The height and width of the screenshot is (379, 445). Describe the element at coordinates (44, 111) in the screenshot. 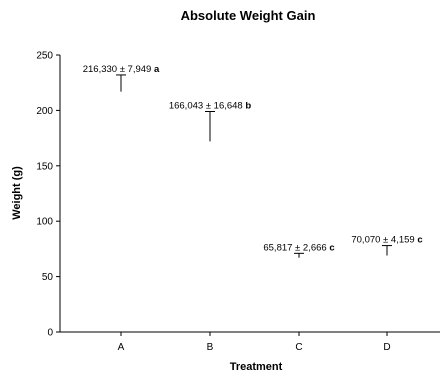

I see `y-tick-label: 200` at that location.